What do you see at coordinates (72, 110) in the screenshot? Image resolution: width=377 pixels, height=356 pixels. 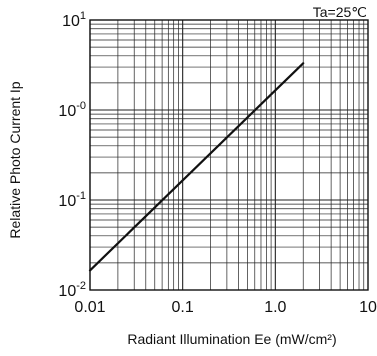 I see `y-tick-label: 10⁻⁰` at bounding box center [72, 110].